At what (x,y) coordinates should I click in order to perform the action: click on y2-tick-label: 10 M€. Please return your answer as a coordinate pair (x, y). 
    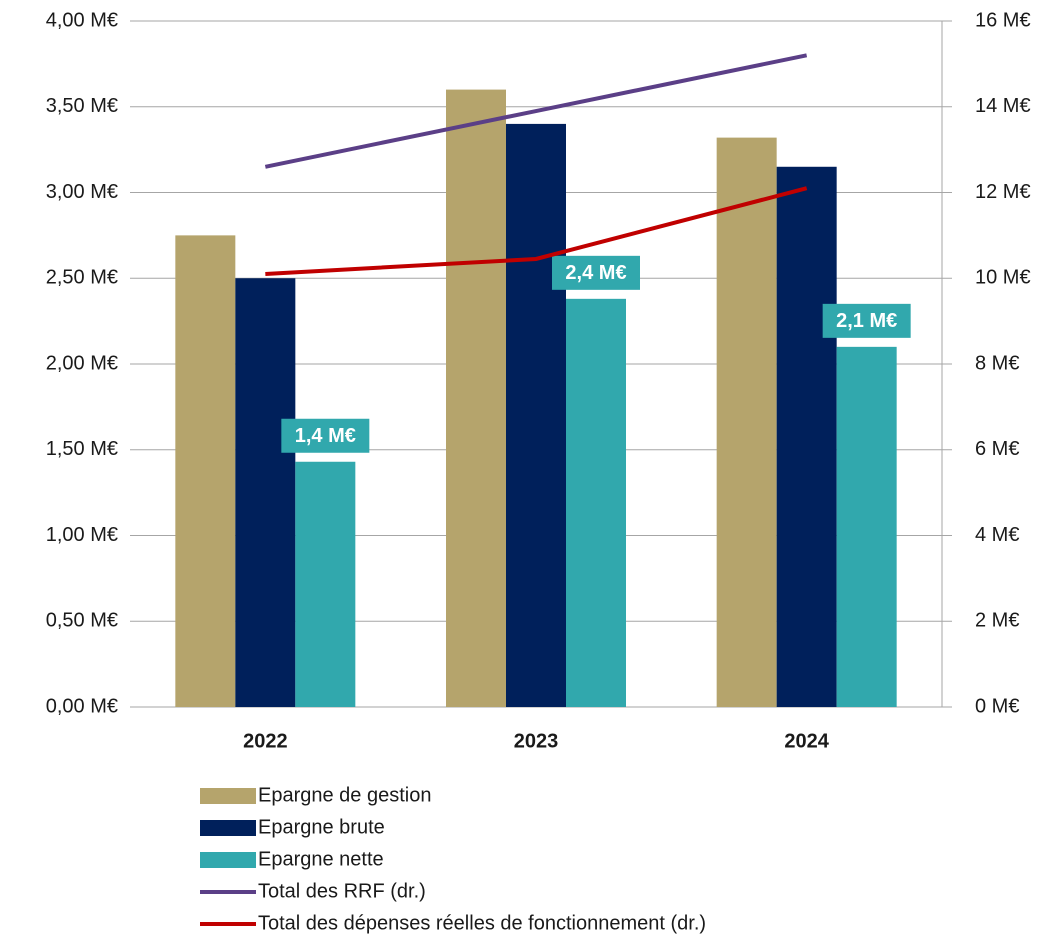
    Looking at the image, I should click on (1003, 278).